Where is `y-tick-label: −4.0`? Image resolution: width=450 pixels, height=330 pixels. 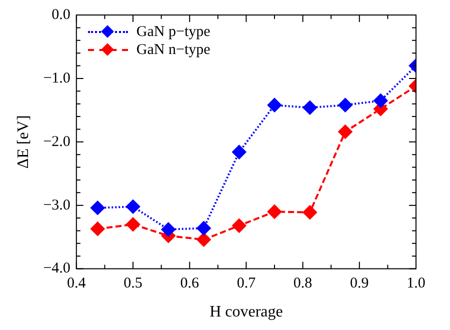 y-tick-label: −4.0 is located at coordinates (56, 268).